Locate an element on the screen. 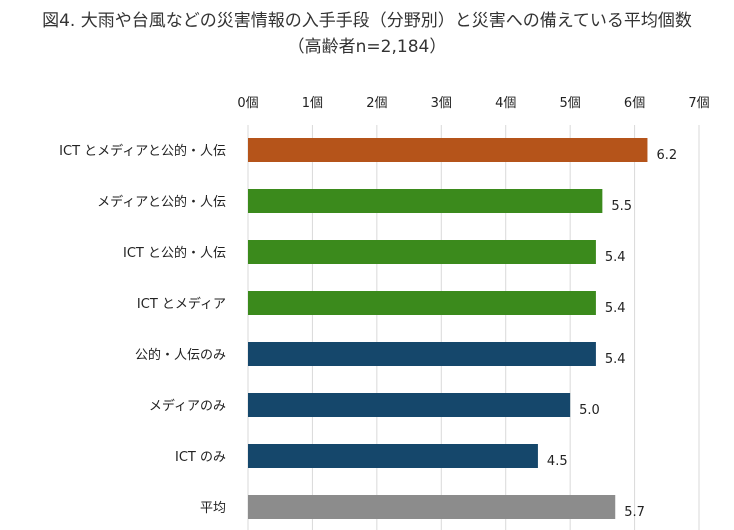  x-tick-label: 7個 is located at coordinates (698, 103).